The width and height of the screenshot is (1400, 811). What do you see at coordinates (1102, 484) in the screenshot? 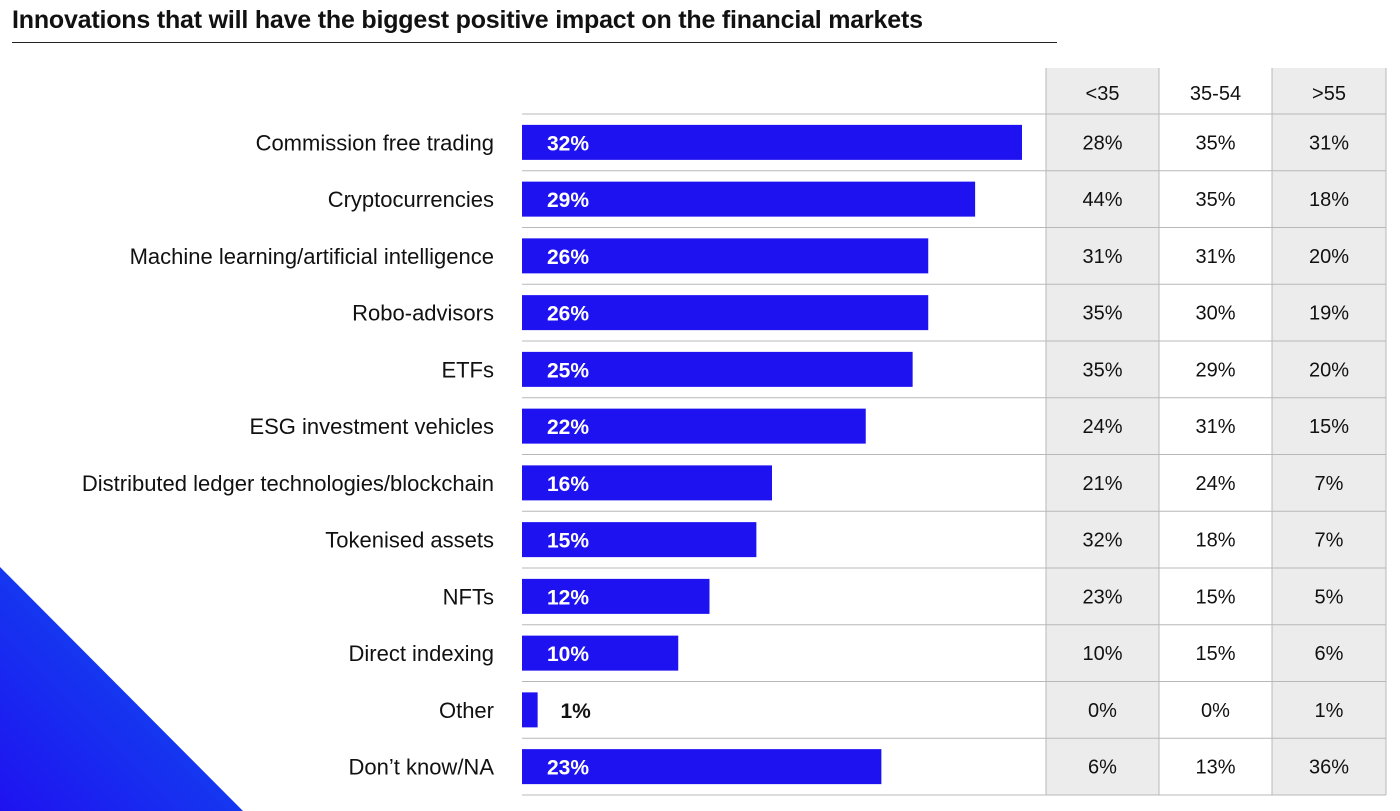
I see `table-cell: 21%` at bounding box center [1102, 484].